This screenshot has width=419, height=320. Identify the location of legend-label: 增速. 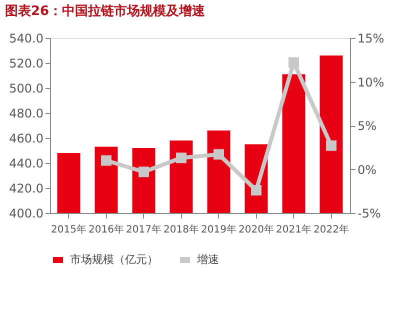
(207, 259).